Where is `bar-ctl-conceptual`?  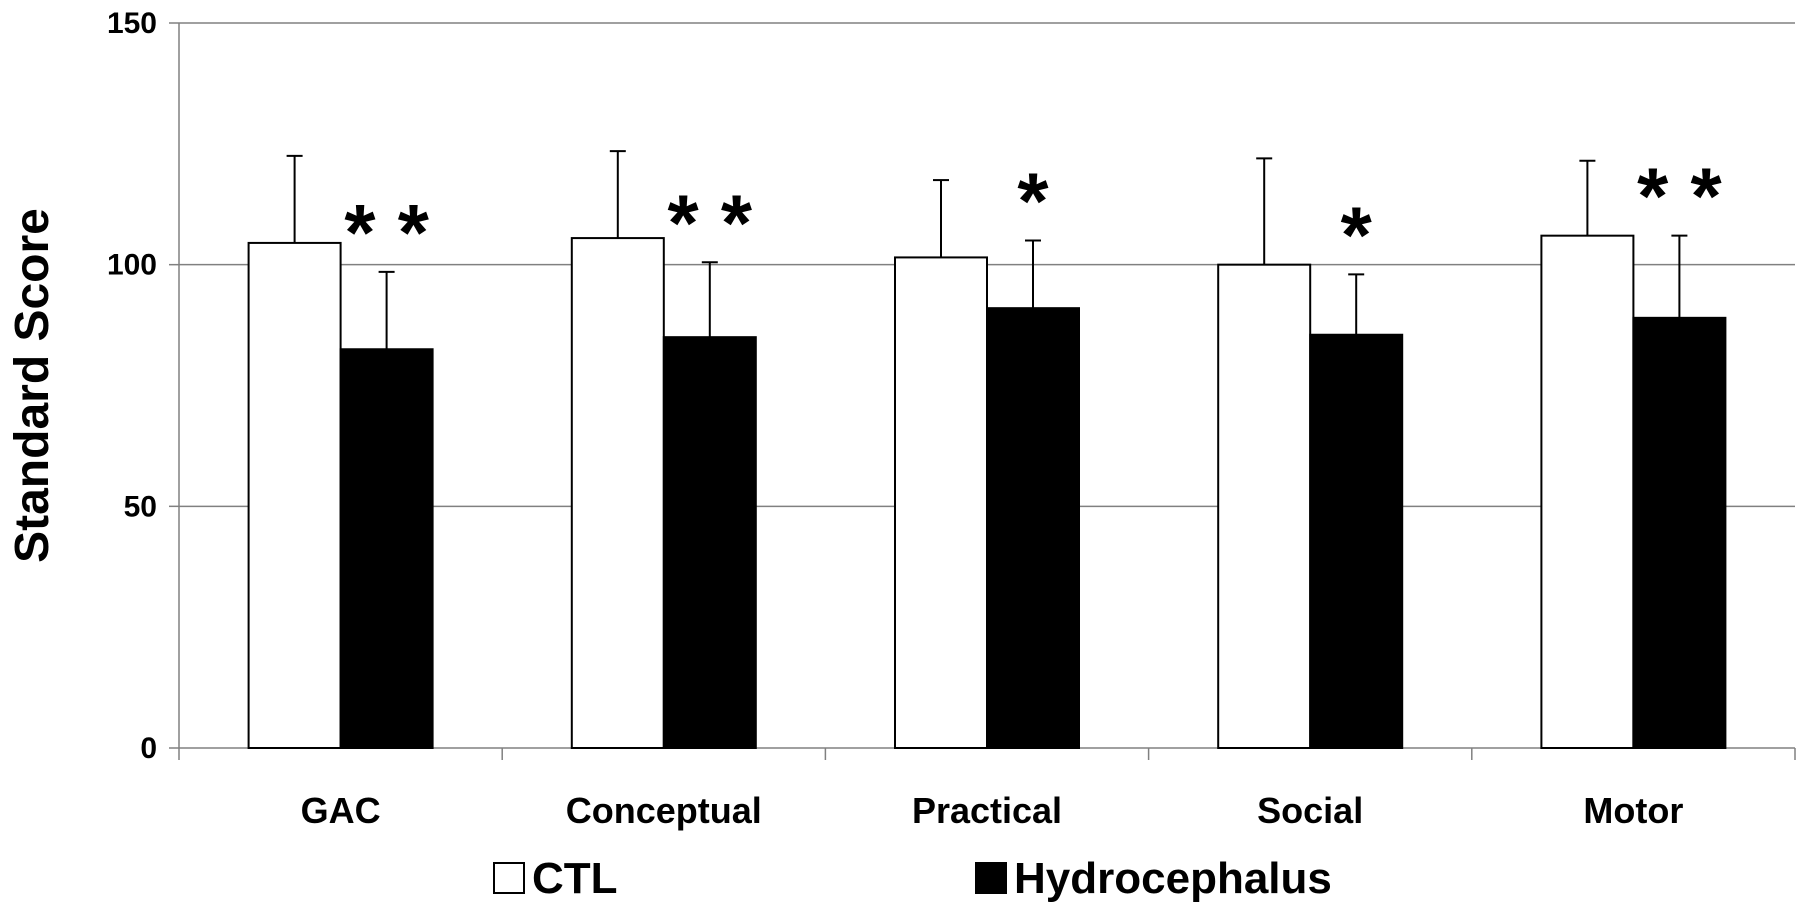 bar-ctl-conceptual is located at coordinates (617, 493).